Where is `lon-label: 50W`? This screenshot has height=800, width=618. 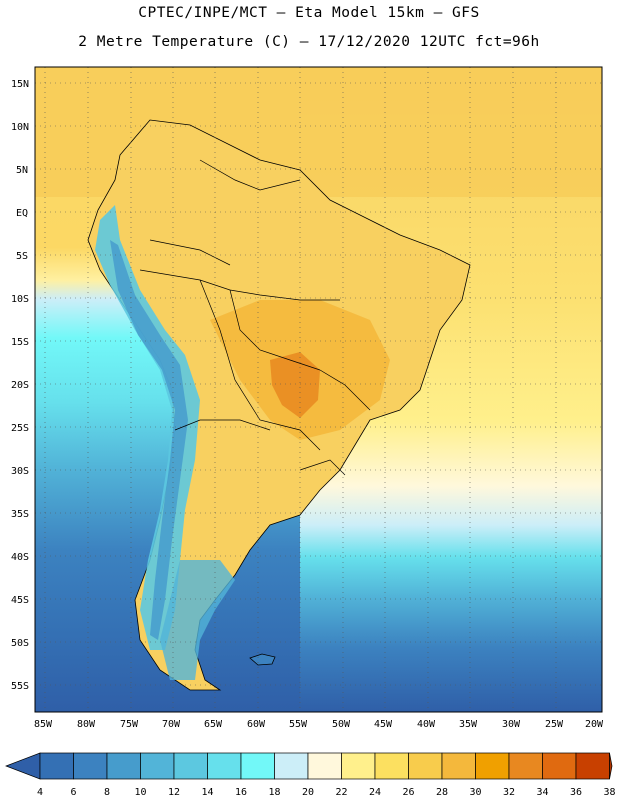 lon-label: 50W is located at coordinates (341, 724).